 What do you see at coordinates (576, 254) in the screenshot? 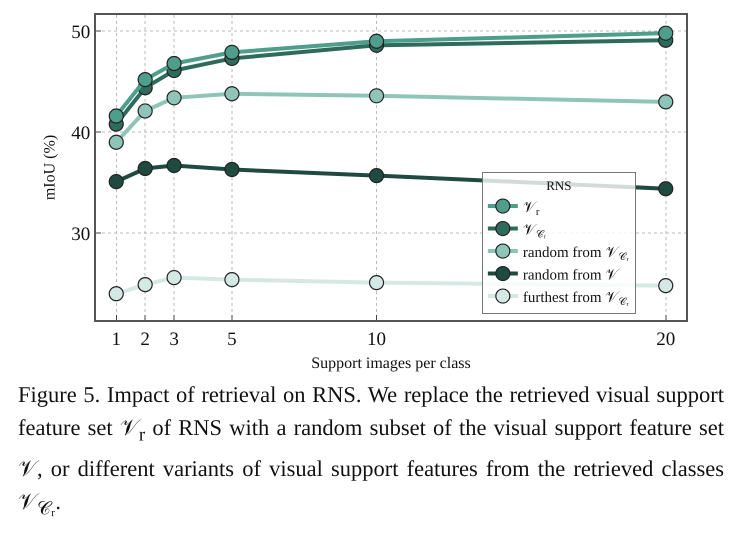
I see `legend-label: random from 𝒱$_{𝒞ᵣ}$` at bounding box center [576, 254].